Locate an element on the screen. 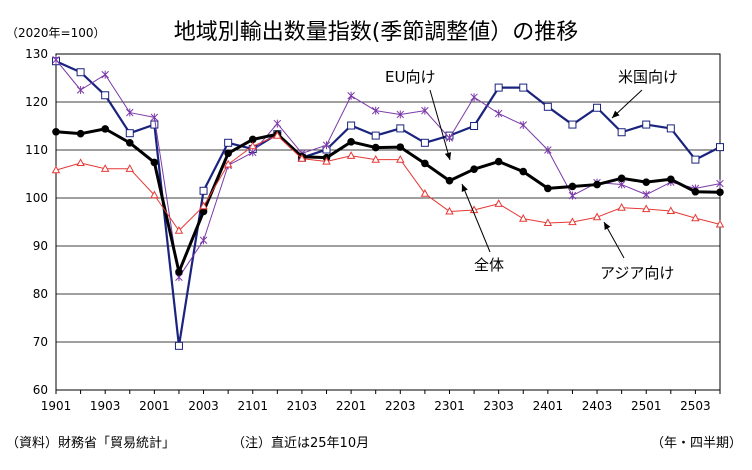  annotation-label: EU向け is located at coordinates (410, 77).